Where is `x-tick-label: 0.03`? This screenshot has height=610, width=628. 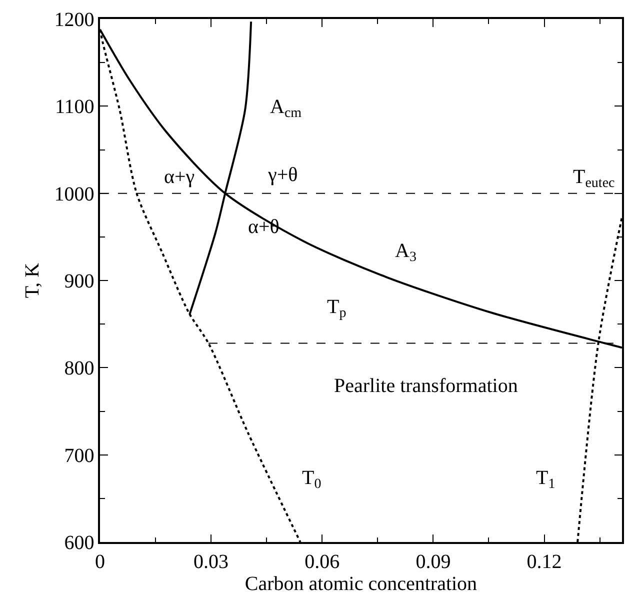
x-tick-label: 0.03 is located at coordinates (211, 561).